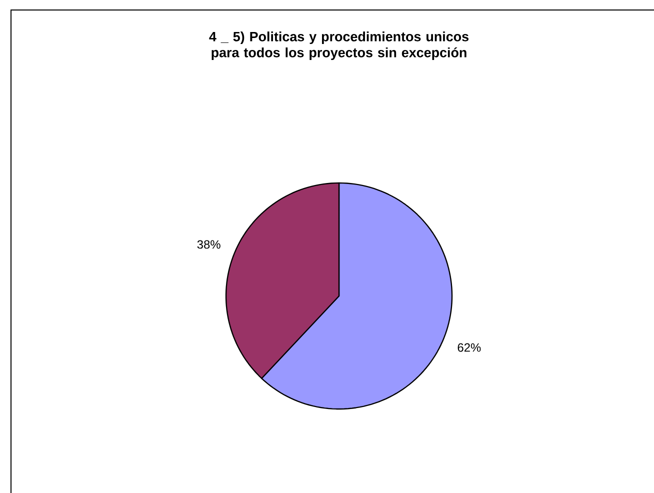  Describe the element at coordinates (208, 244) in the screenshot. I see `data-label: 38%` at that location.